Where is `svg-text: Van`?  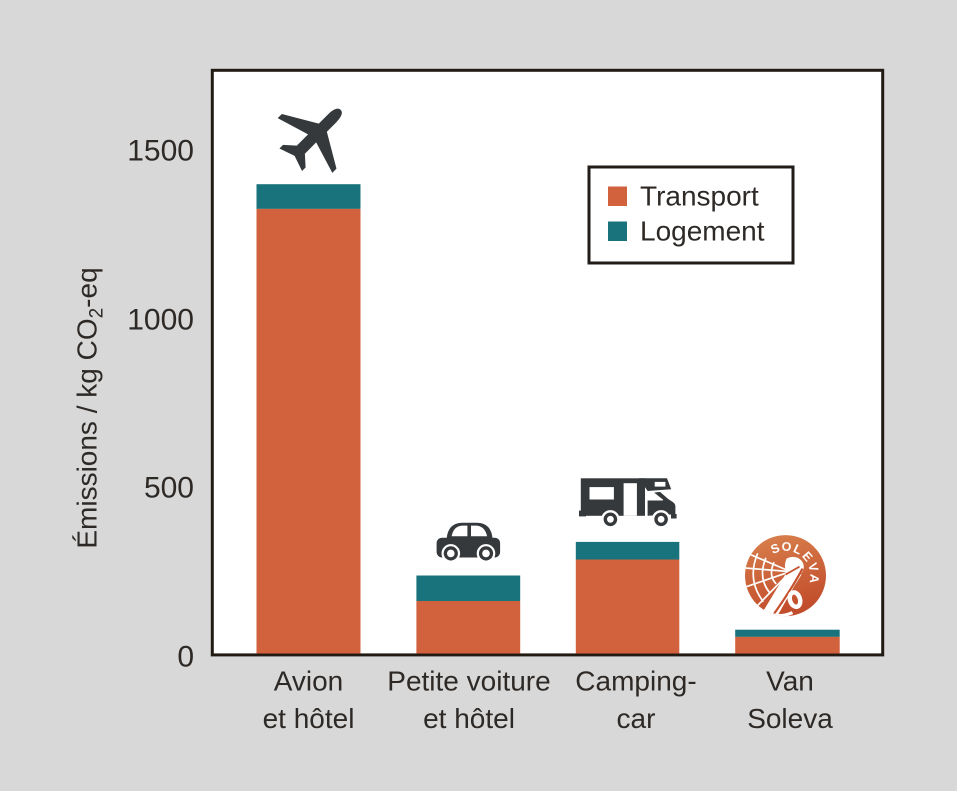 svg-text: Van is located at coordinates (790, 681).